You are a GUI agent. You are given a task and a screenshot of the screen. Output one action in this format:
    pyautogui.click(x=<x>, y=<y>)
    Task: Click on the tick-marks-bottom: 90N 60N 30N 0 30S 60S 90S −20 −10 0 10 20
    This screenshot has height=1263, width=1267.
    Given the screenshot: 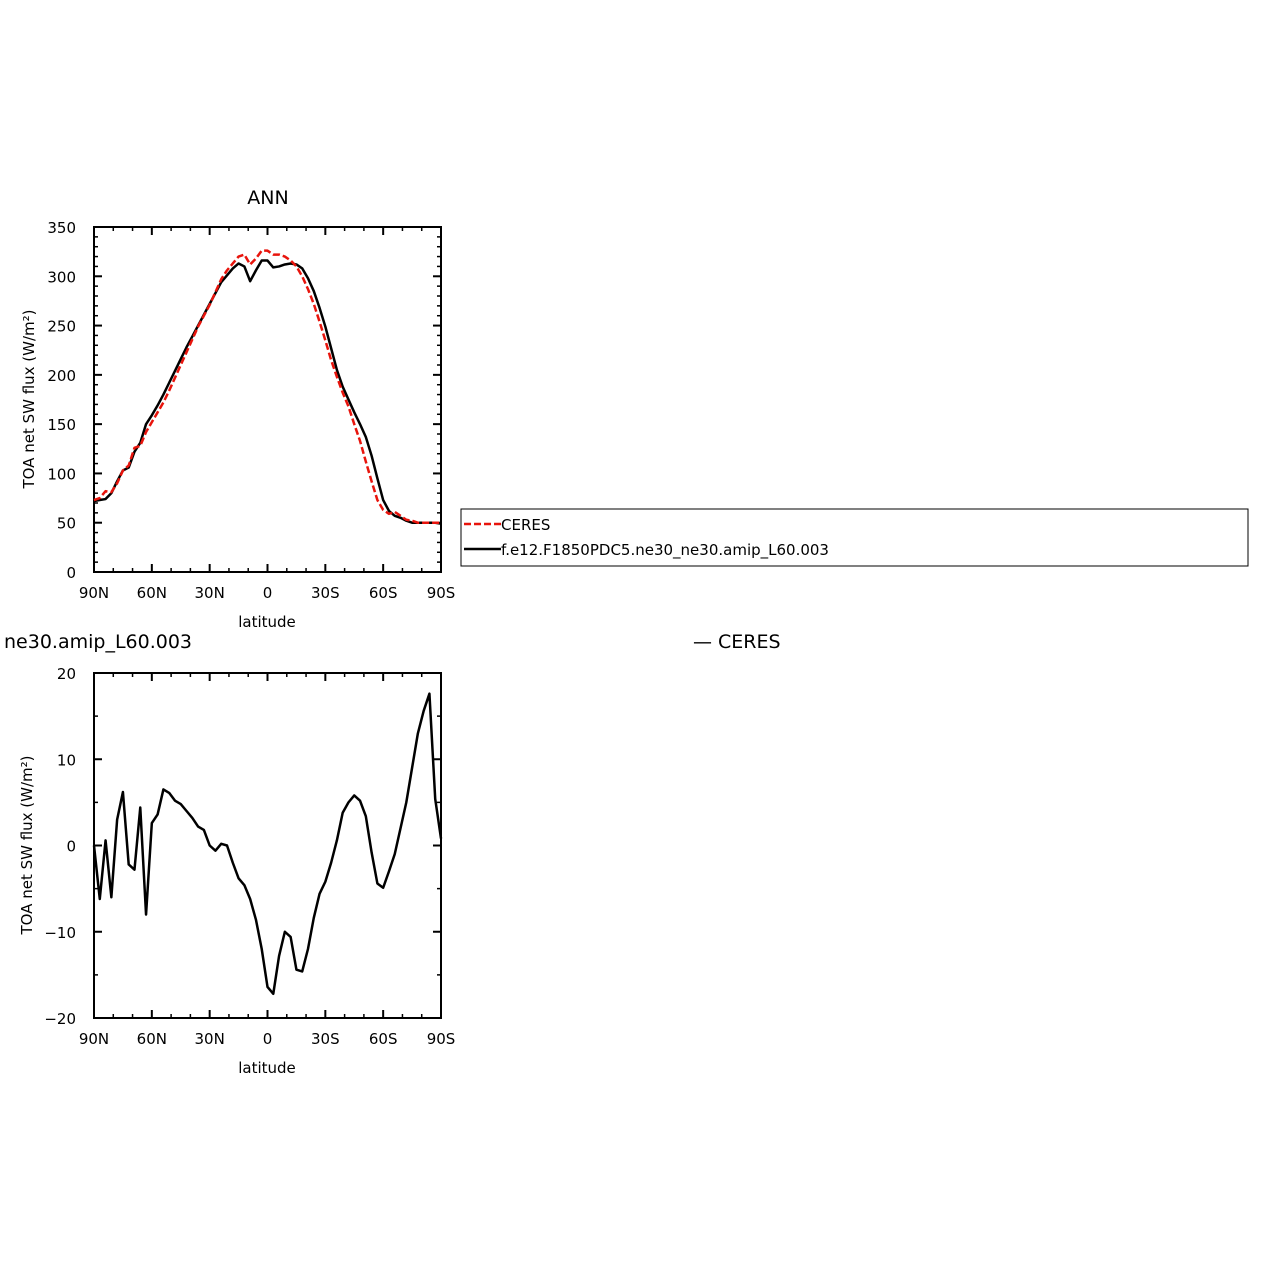 What is the action you would take?
    pyautogui.click(x=249, y=856)
    